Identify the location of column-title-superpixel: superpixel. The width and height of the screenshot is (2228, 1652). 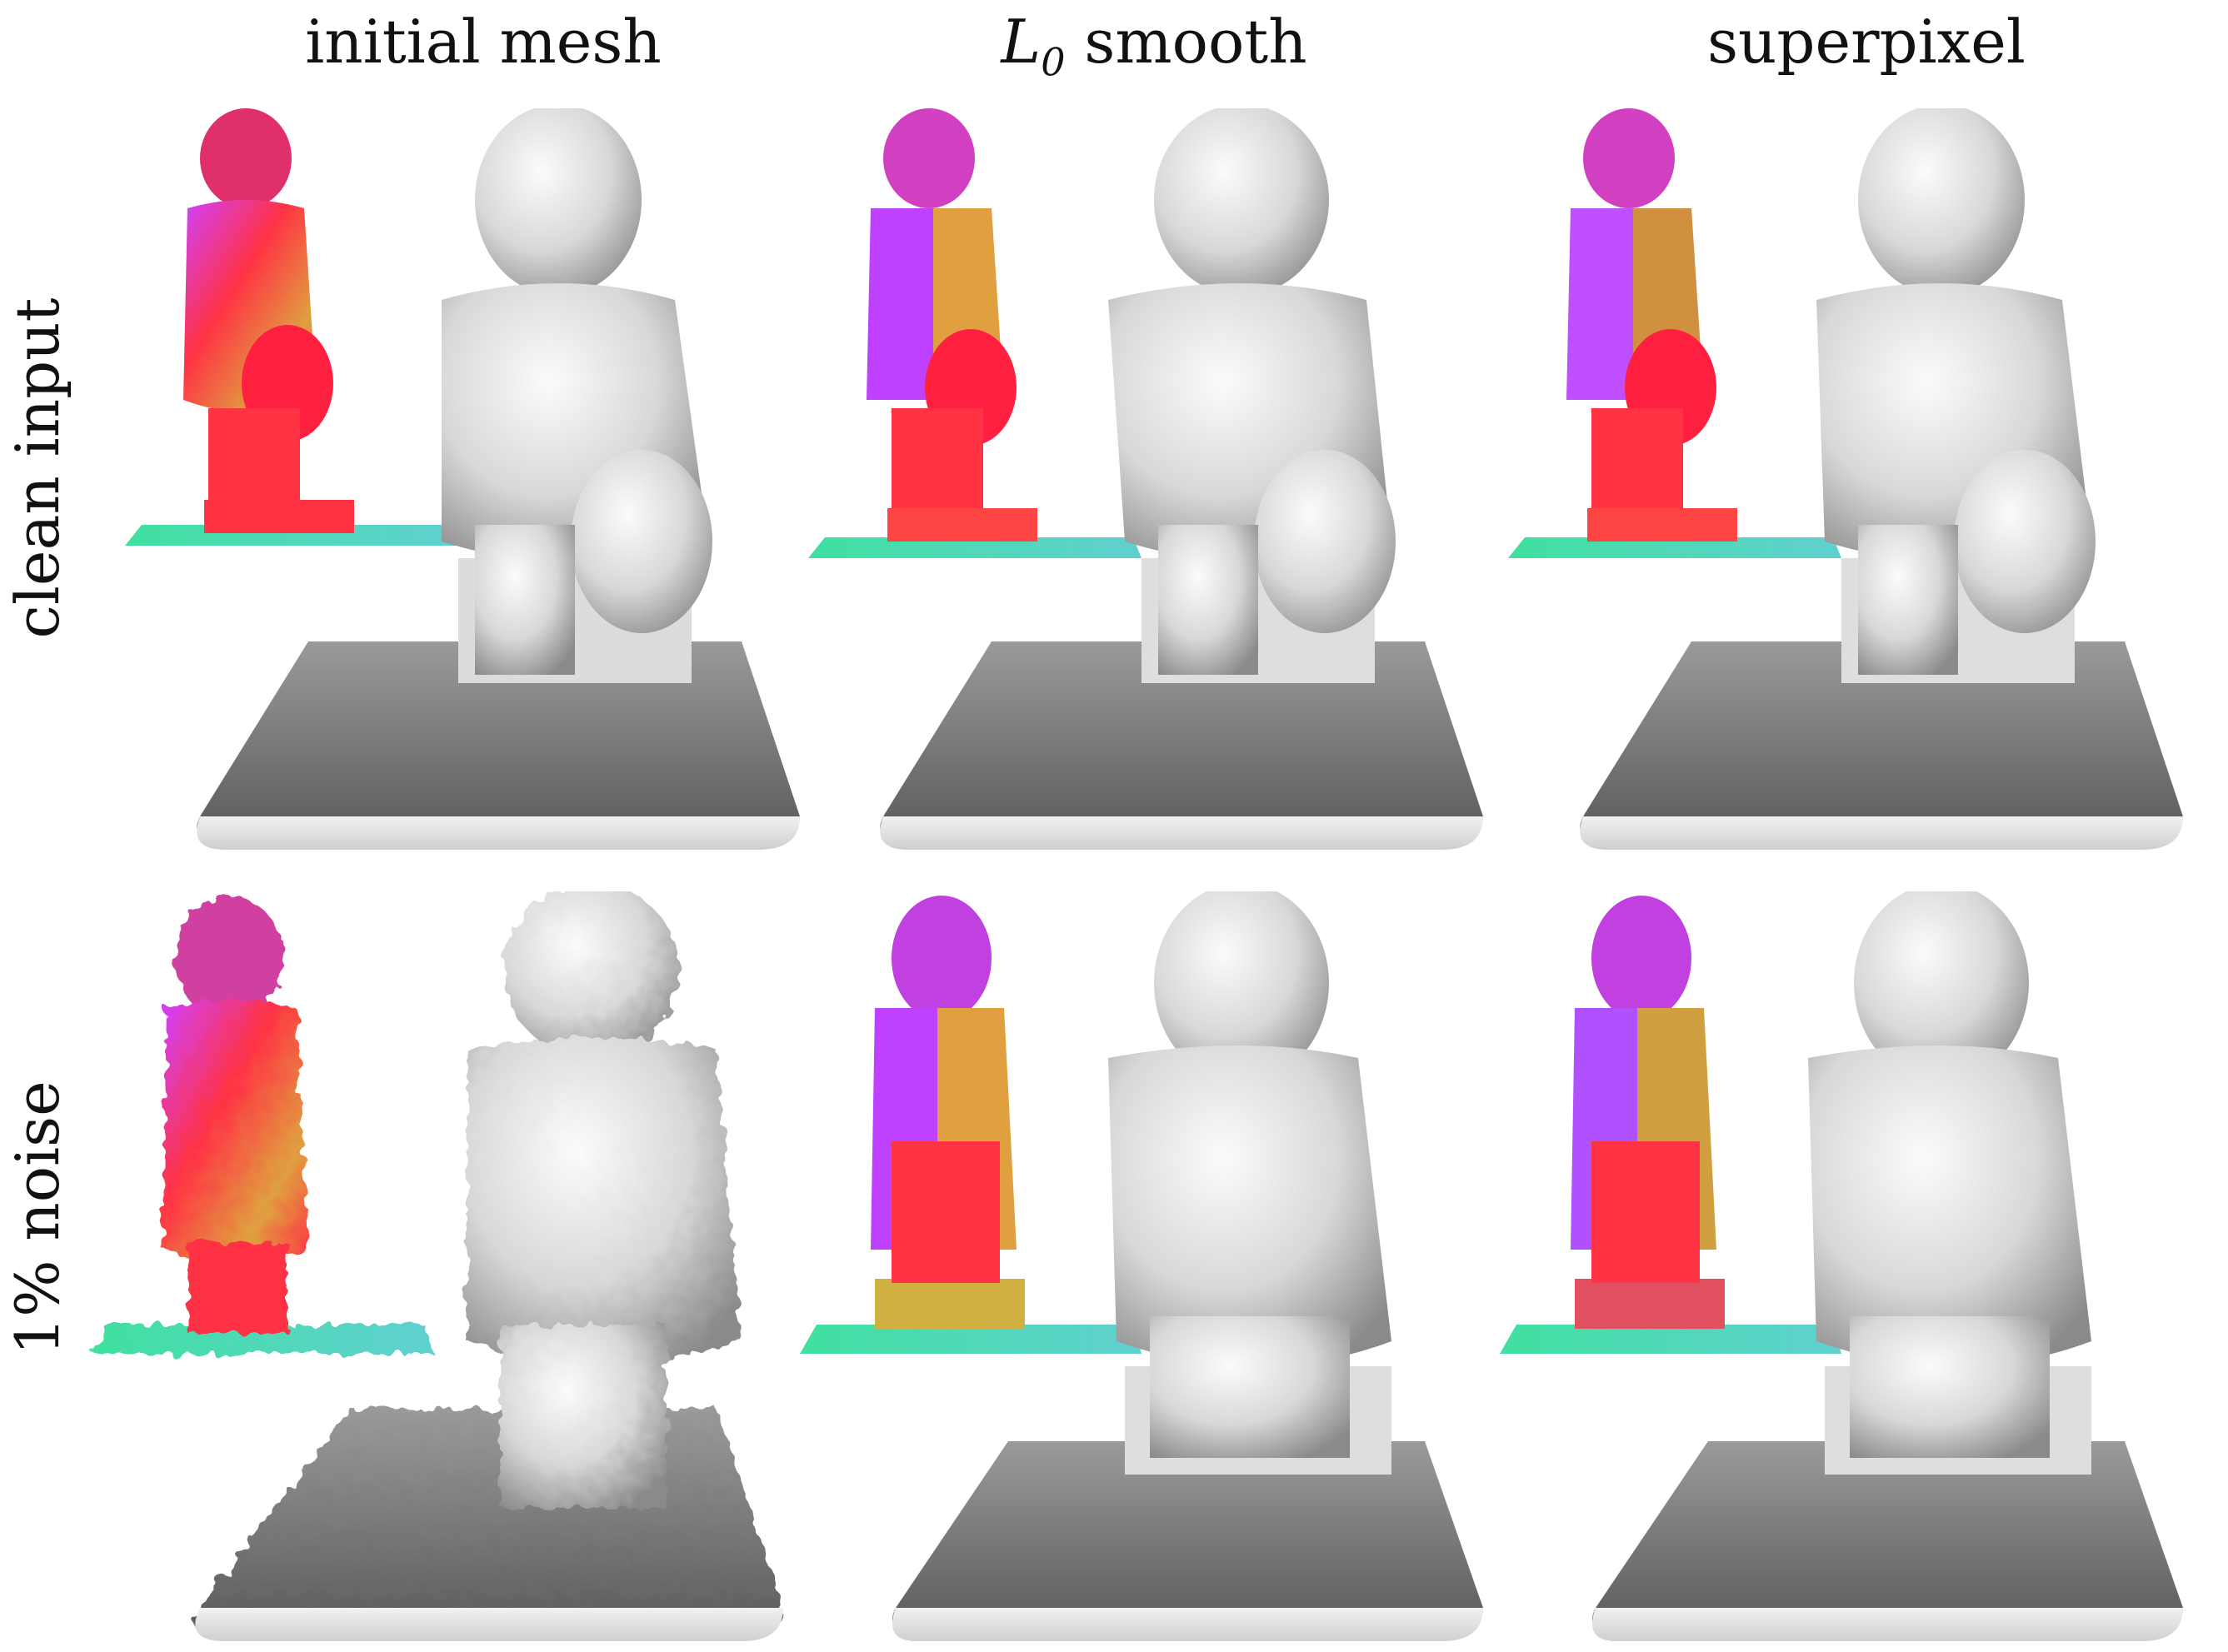
(1866, 42).